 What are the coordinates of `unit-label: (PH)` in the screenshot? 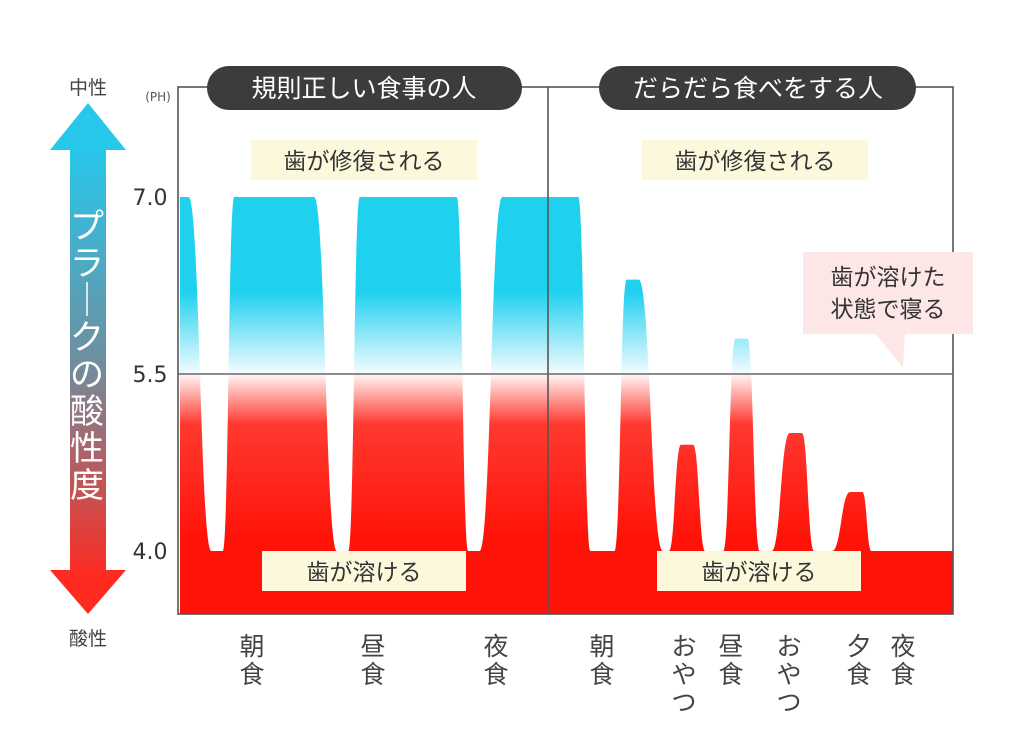 It's located at (158, 97).